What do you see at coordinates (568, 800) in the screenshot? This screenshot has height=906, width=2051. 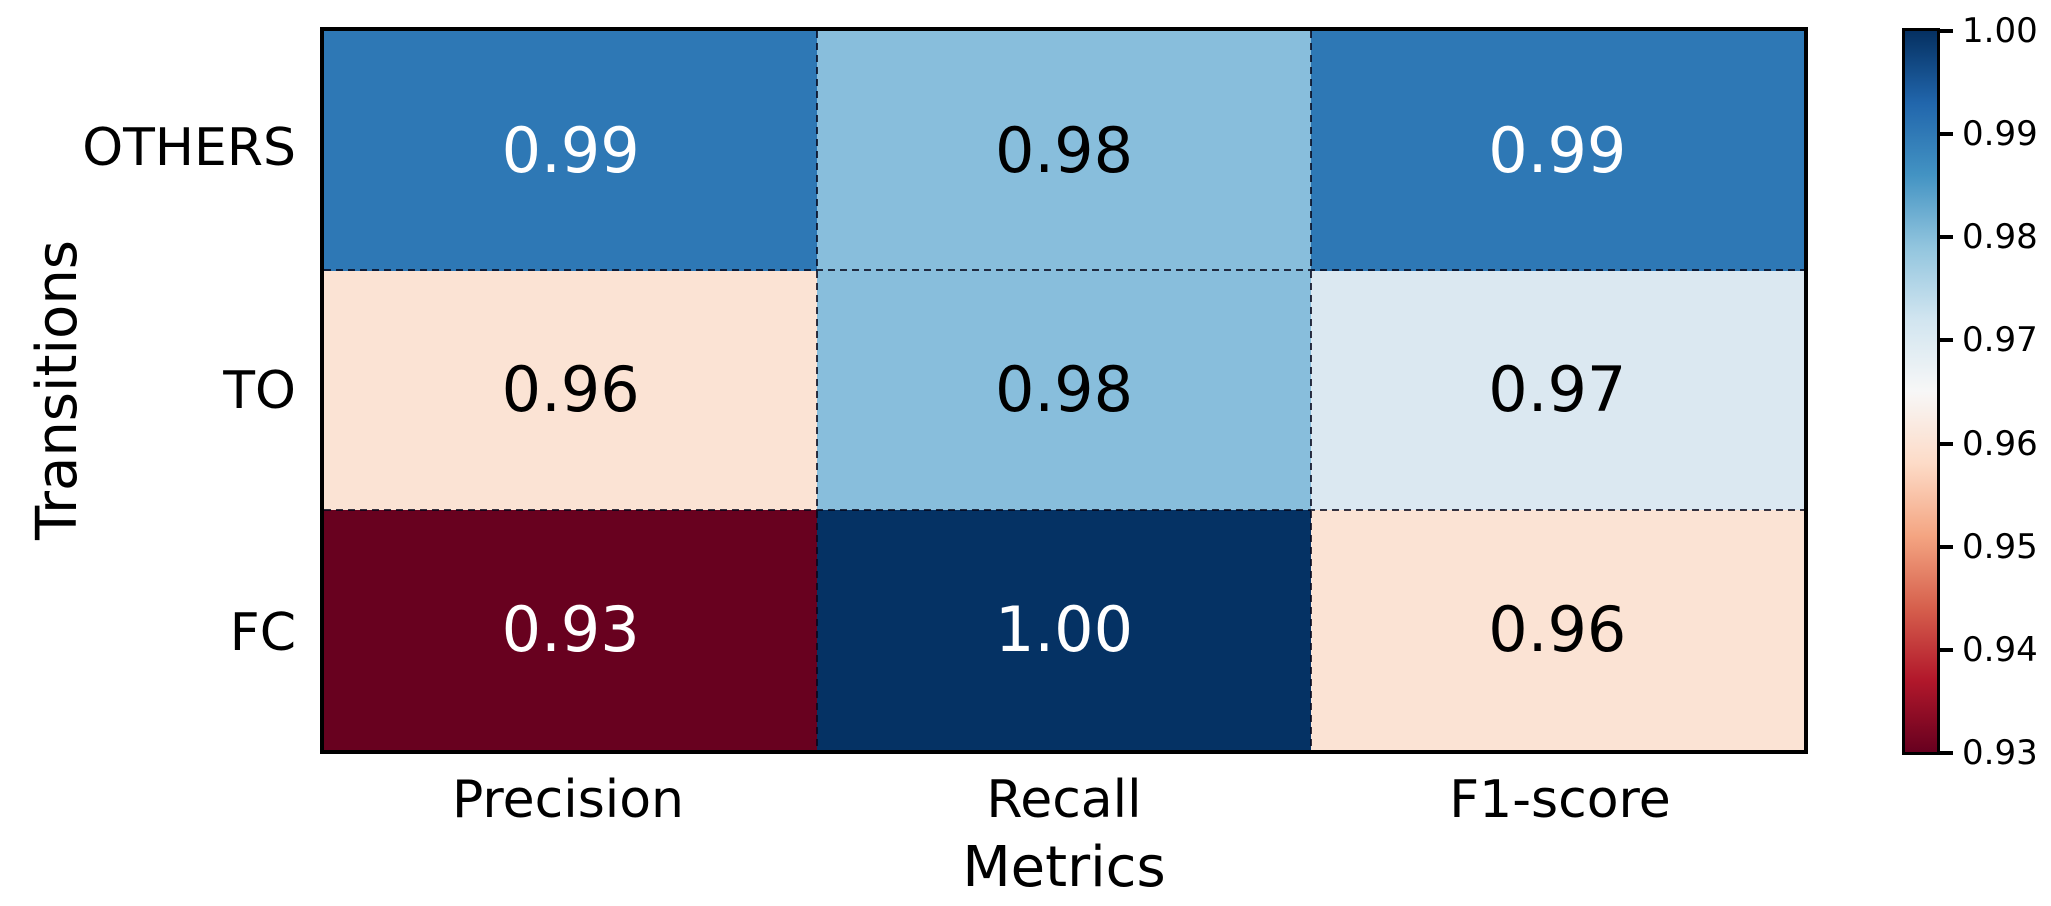 I see `x-tick-precision: Precision` at bounding box center [568, 800].